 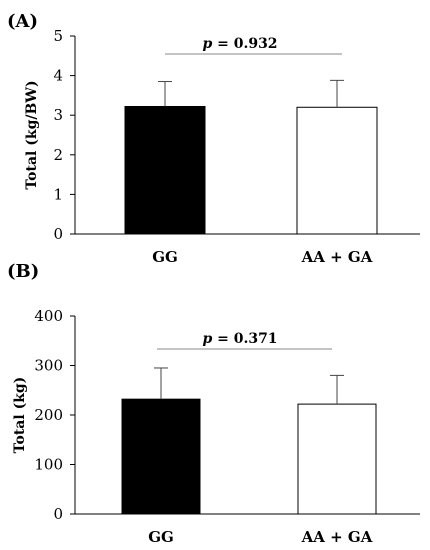 I want to click on categories-b: GG AA + GA, so click(x=260, y=537).